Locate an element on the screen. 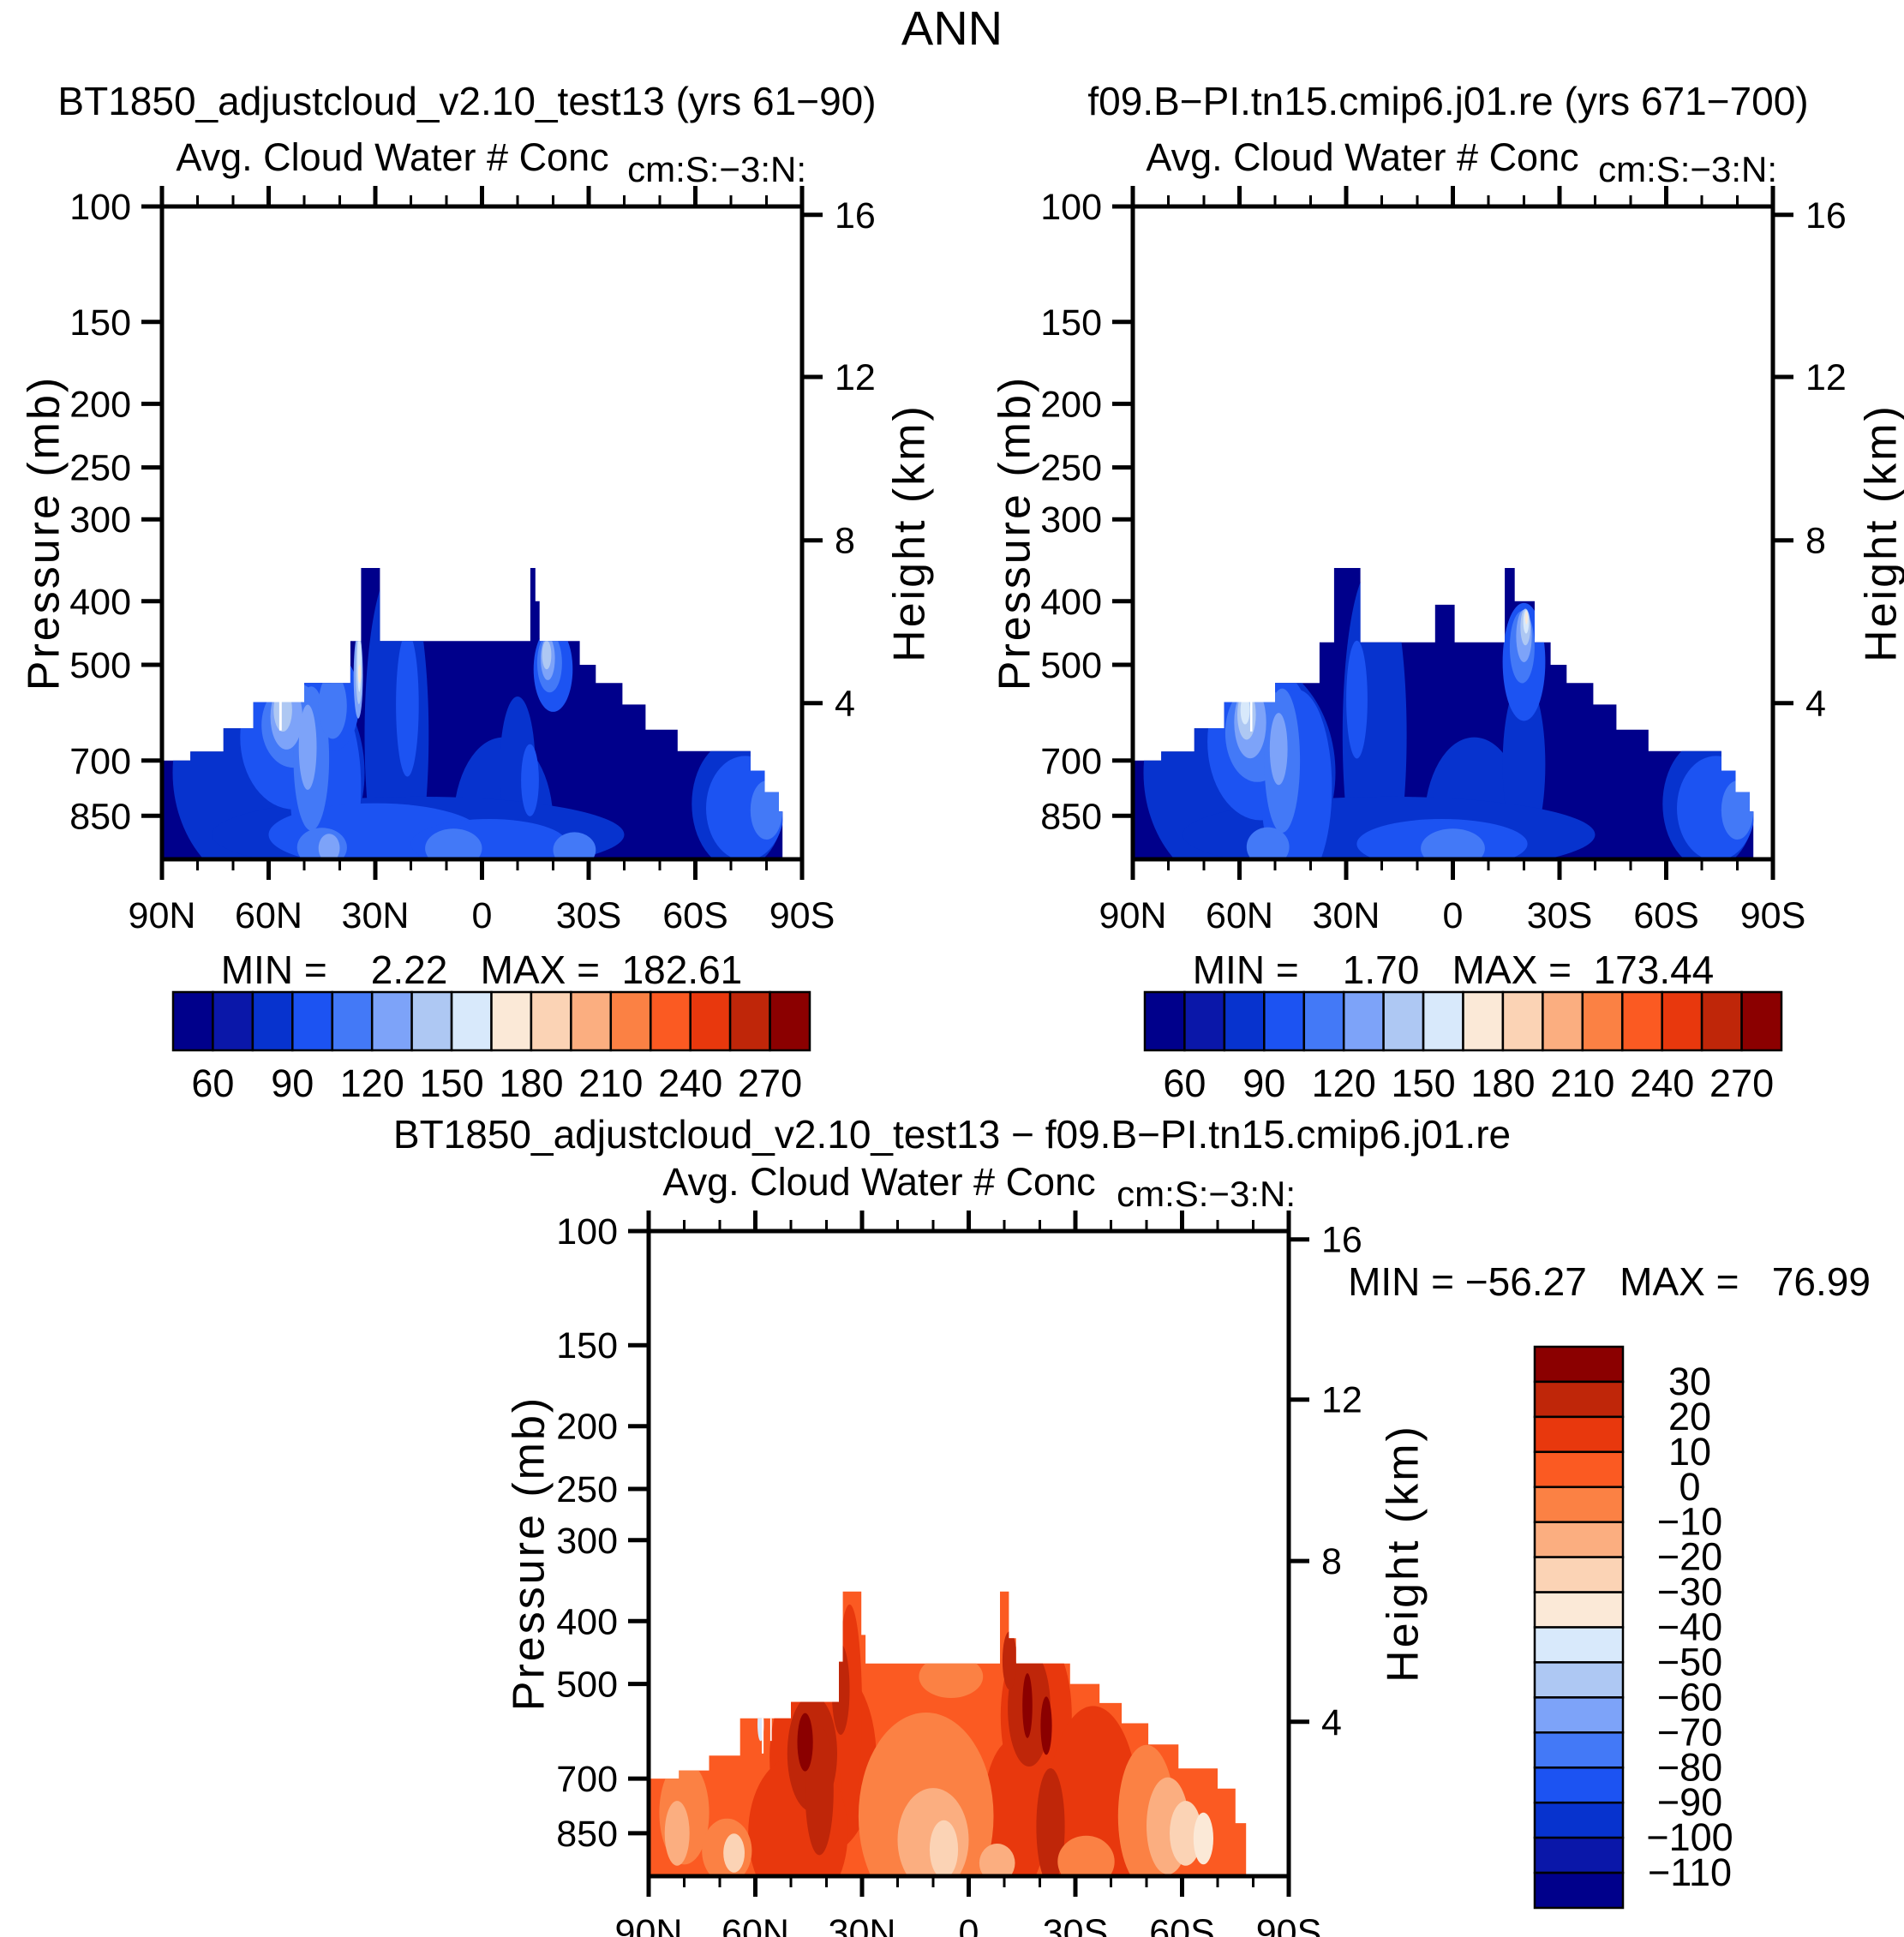 The width and height of the screenshot is (1904, 1937). diff-colorbar-tick-label: −110 is located at coordinates (1690, 1872).